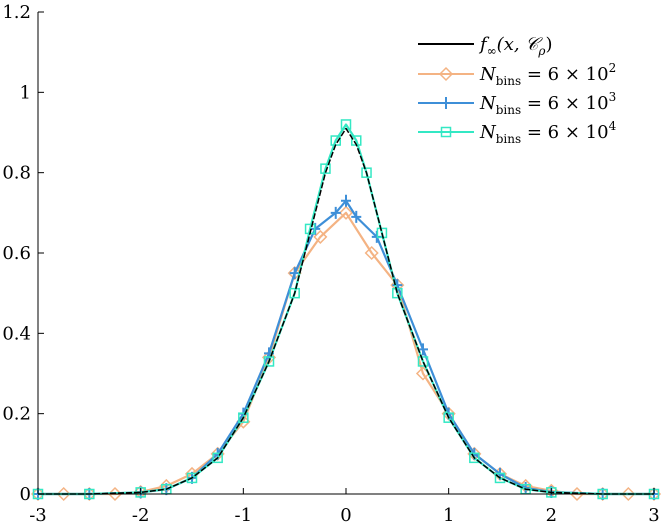 The width and height of the screenshot is (664, 530). Describe the element at coordinates (25, 494) in the screenshot. I see `y-tick-label: 0` at that location.